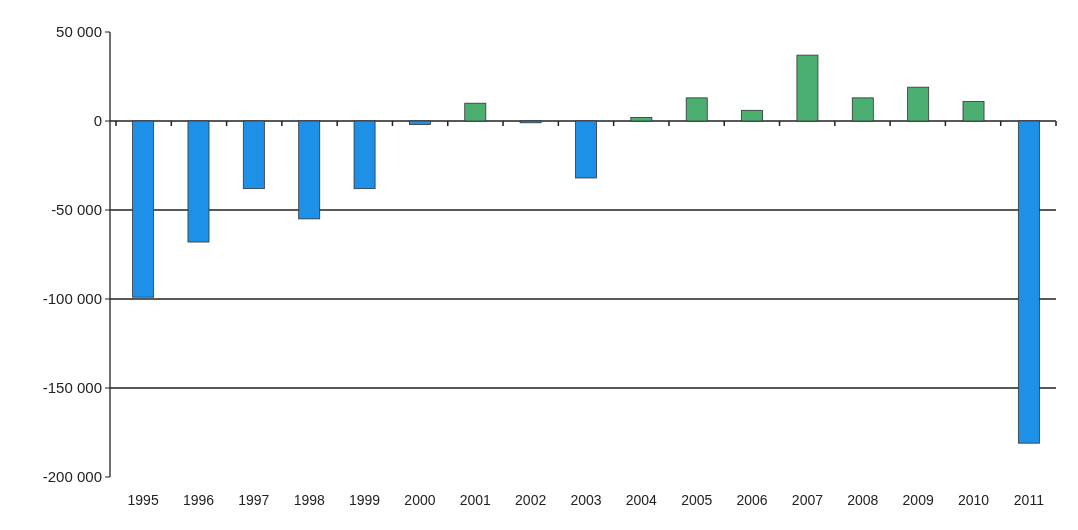 The width and height of the screenshot is (1078, 530). What do you see at coordinates (918, 500) in the screenshot?
I see `x-tick-label: 2009` at bounding box center [918, 500].